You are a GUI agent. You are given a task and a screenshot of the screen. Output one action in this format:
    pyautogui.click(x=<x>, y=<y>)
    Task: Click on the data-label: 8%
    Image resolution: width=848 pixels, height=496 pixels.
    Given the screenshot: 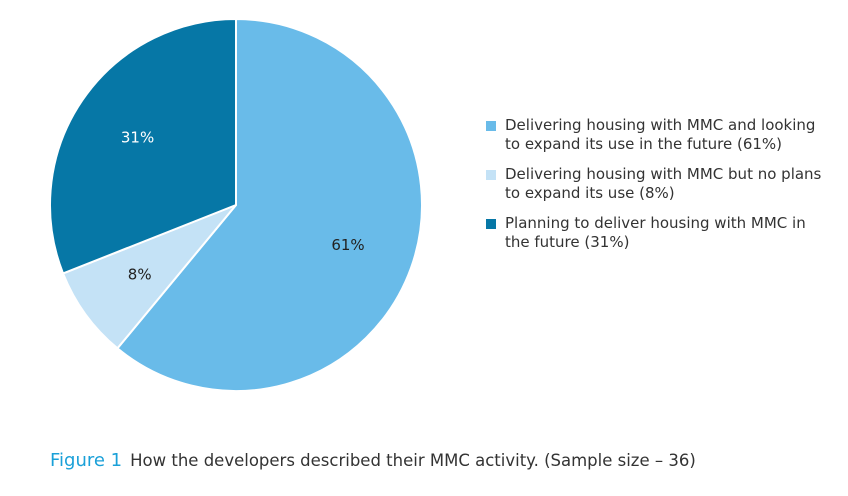 What is the action you would take?
    pyautogui.click(x=140, y=274)
    